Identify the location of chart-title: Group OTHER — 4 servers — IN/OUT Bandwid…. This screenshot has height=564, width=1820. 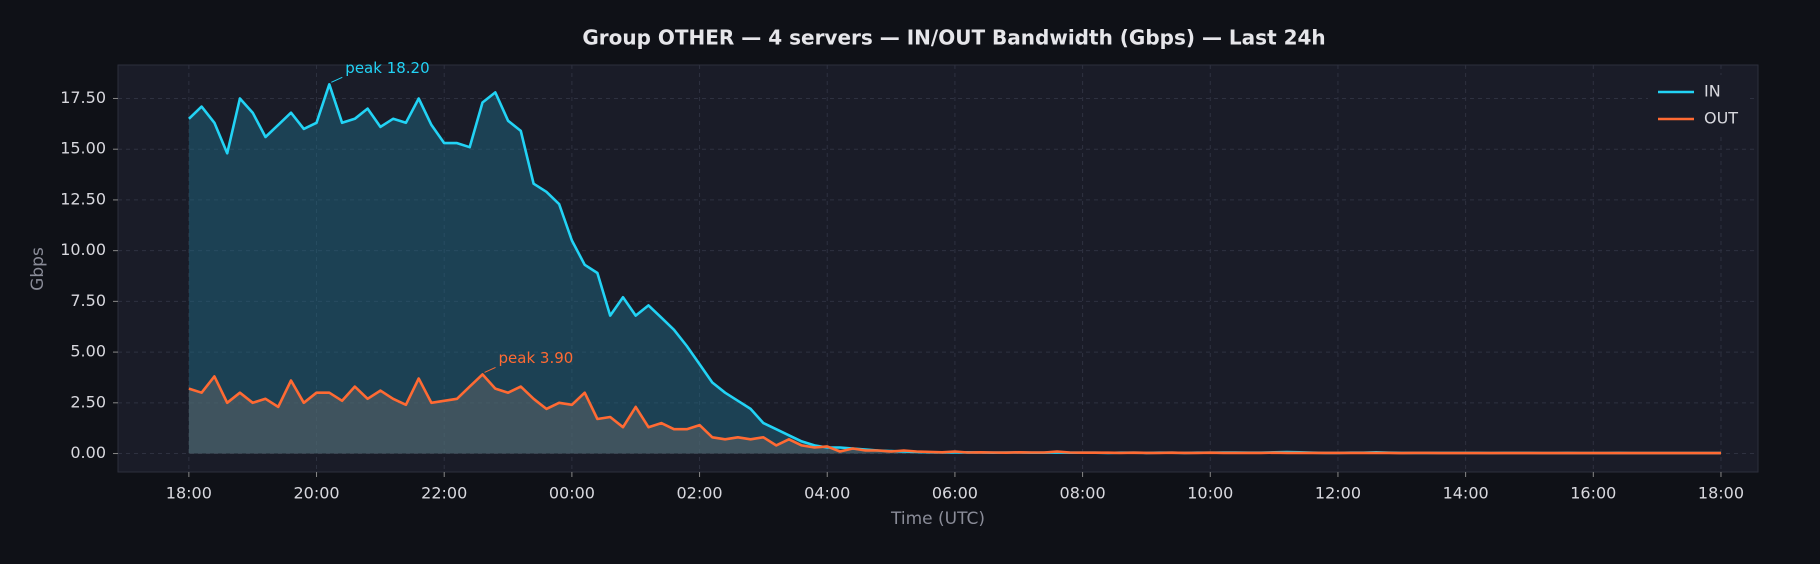
(953, 38).